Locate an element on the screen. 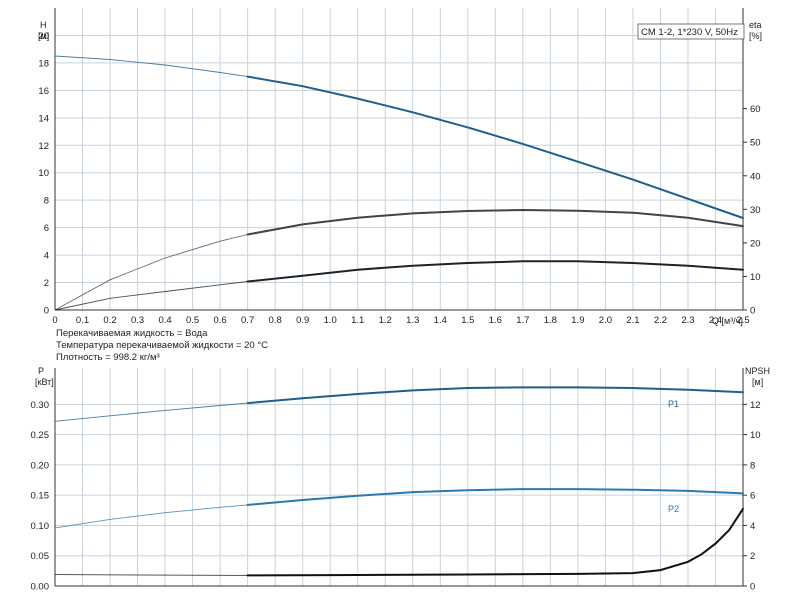 The width and height of the screenshot is (800, 600). y-right-tick-label: 20 is located at coordinates (755, 243).